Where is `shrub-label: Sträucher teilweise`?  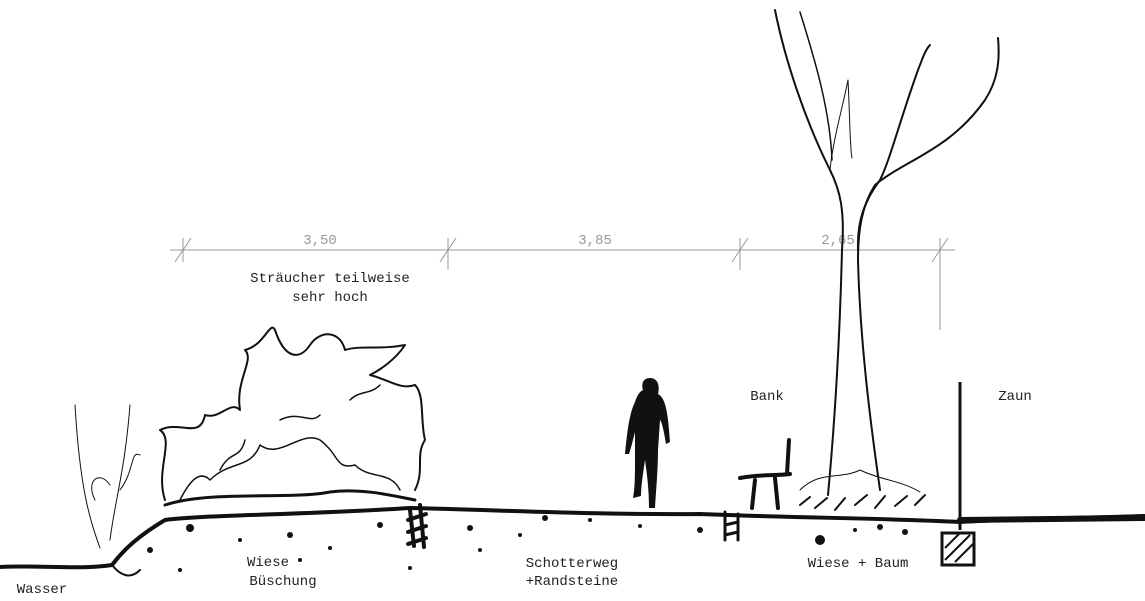 shrub-label: Sträucher teilweise is located at coordinates (330, 279).